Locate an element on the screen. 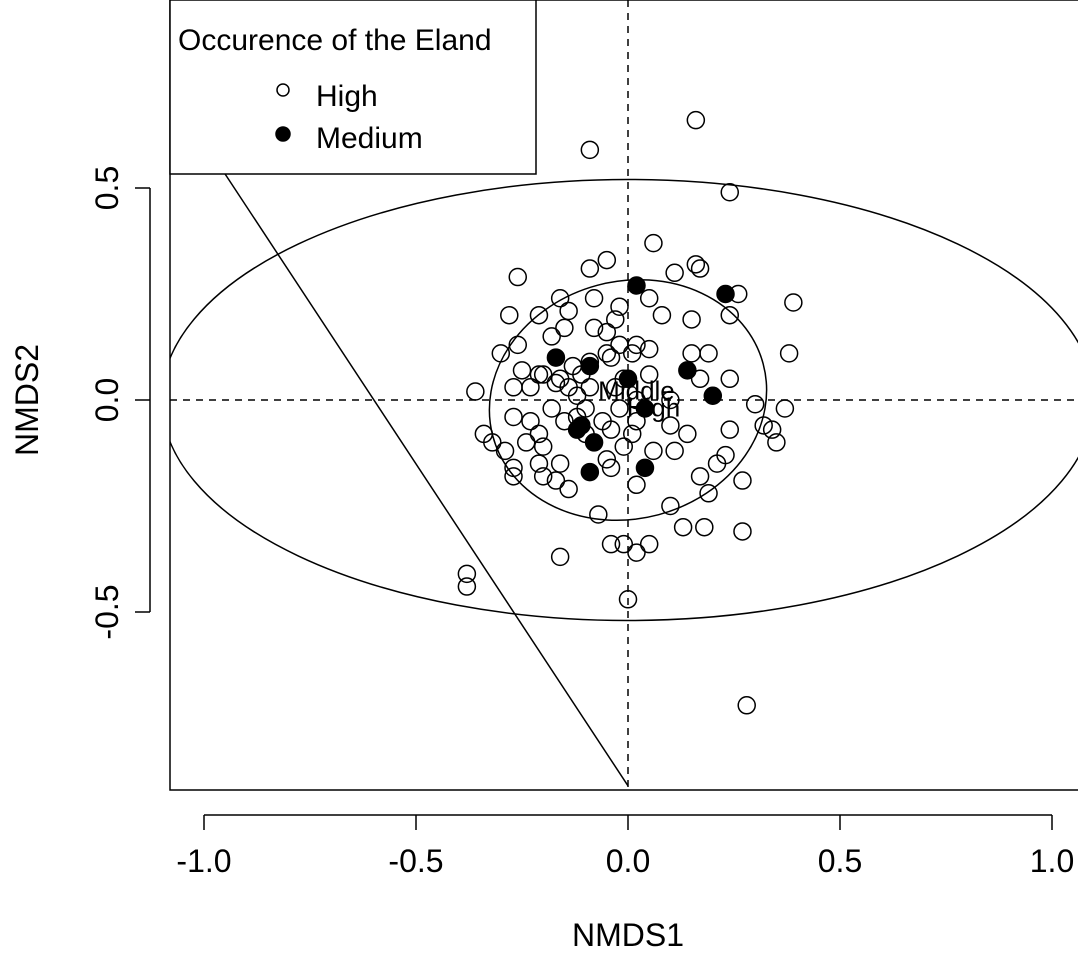 The width and height of the screenshot is (1078, 960). legend: Occurence of the Eland High Medium is located at coordinates (353, 87).